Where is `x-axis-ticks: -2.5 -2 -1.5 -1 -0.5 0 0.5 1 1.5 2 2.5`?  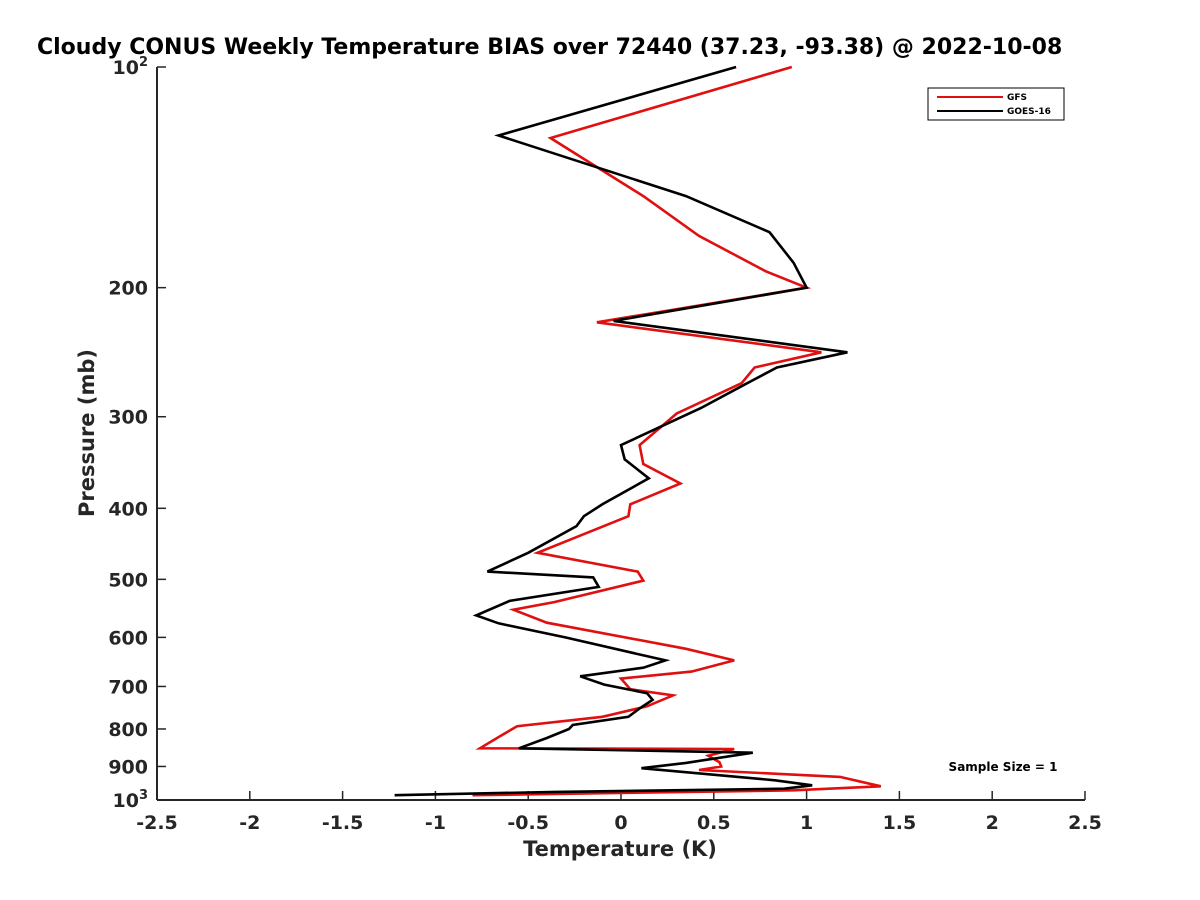 x-axis-ticks: -2.5 -2 -1.5 -1 -0.5 0 0.5 1 1.5 2 2.5 is located at coordinates (619, 812).